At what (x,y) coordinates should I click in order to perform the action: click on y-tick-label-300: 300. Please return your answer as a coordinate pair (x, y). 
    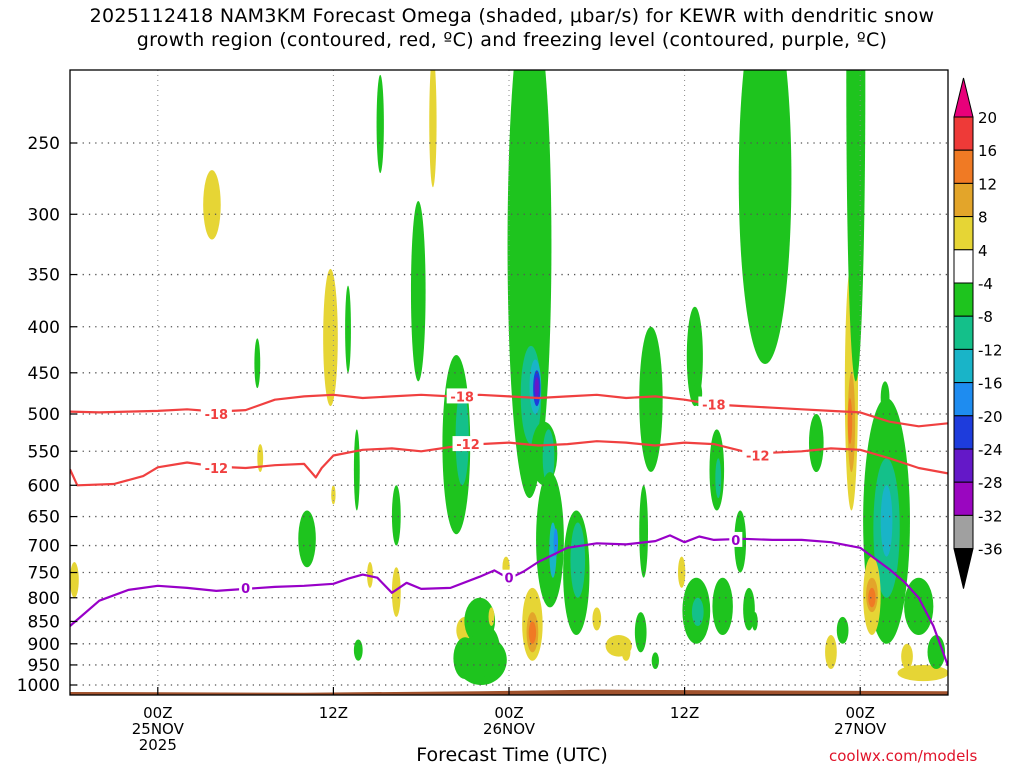
    Looking at the image, I should click on (44, 215).